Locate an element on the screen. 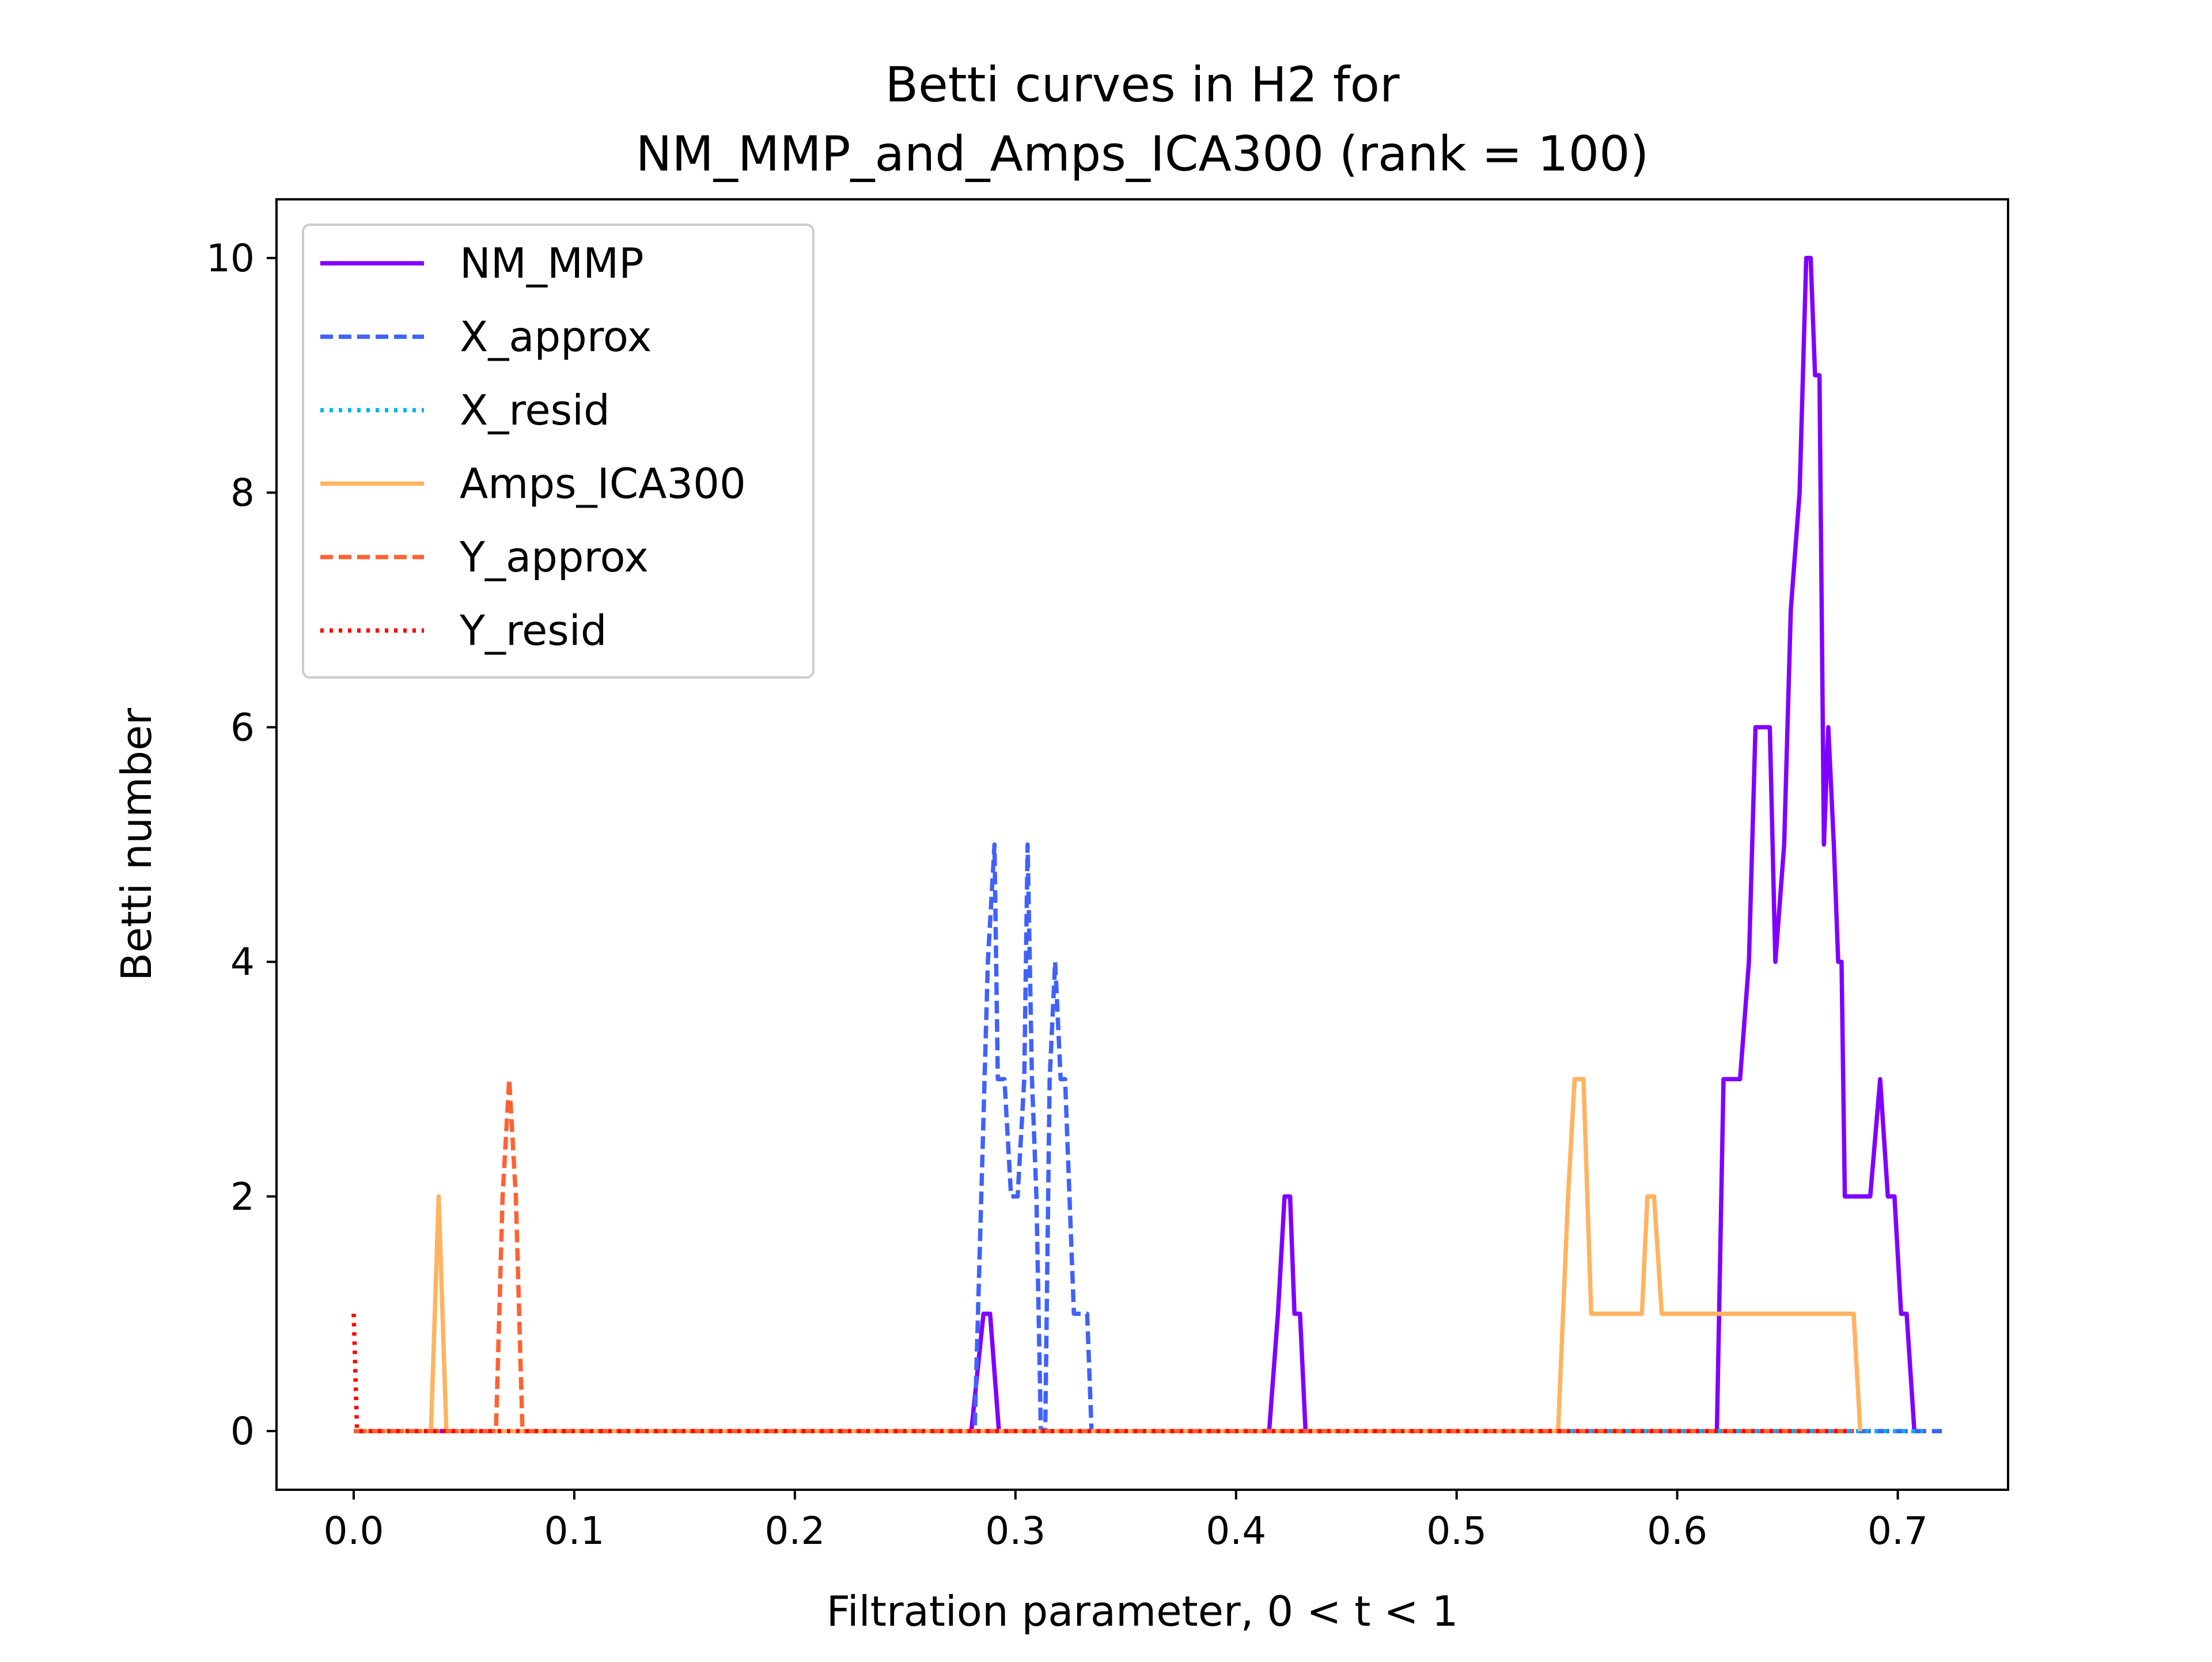 This screenshot has width=2212, height=1662. y-tick-label: 6 is located at coordinates (242, 727).